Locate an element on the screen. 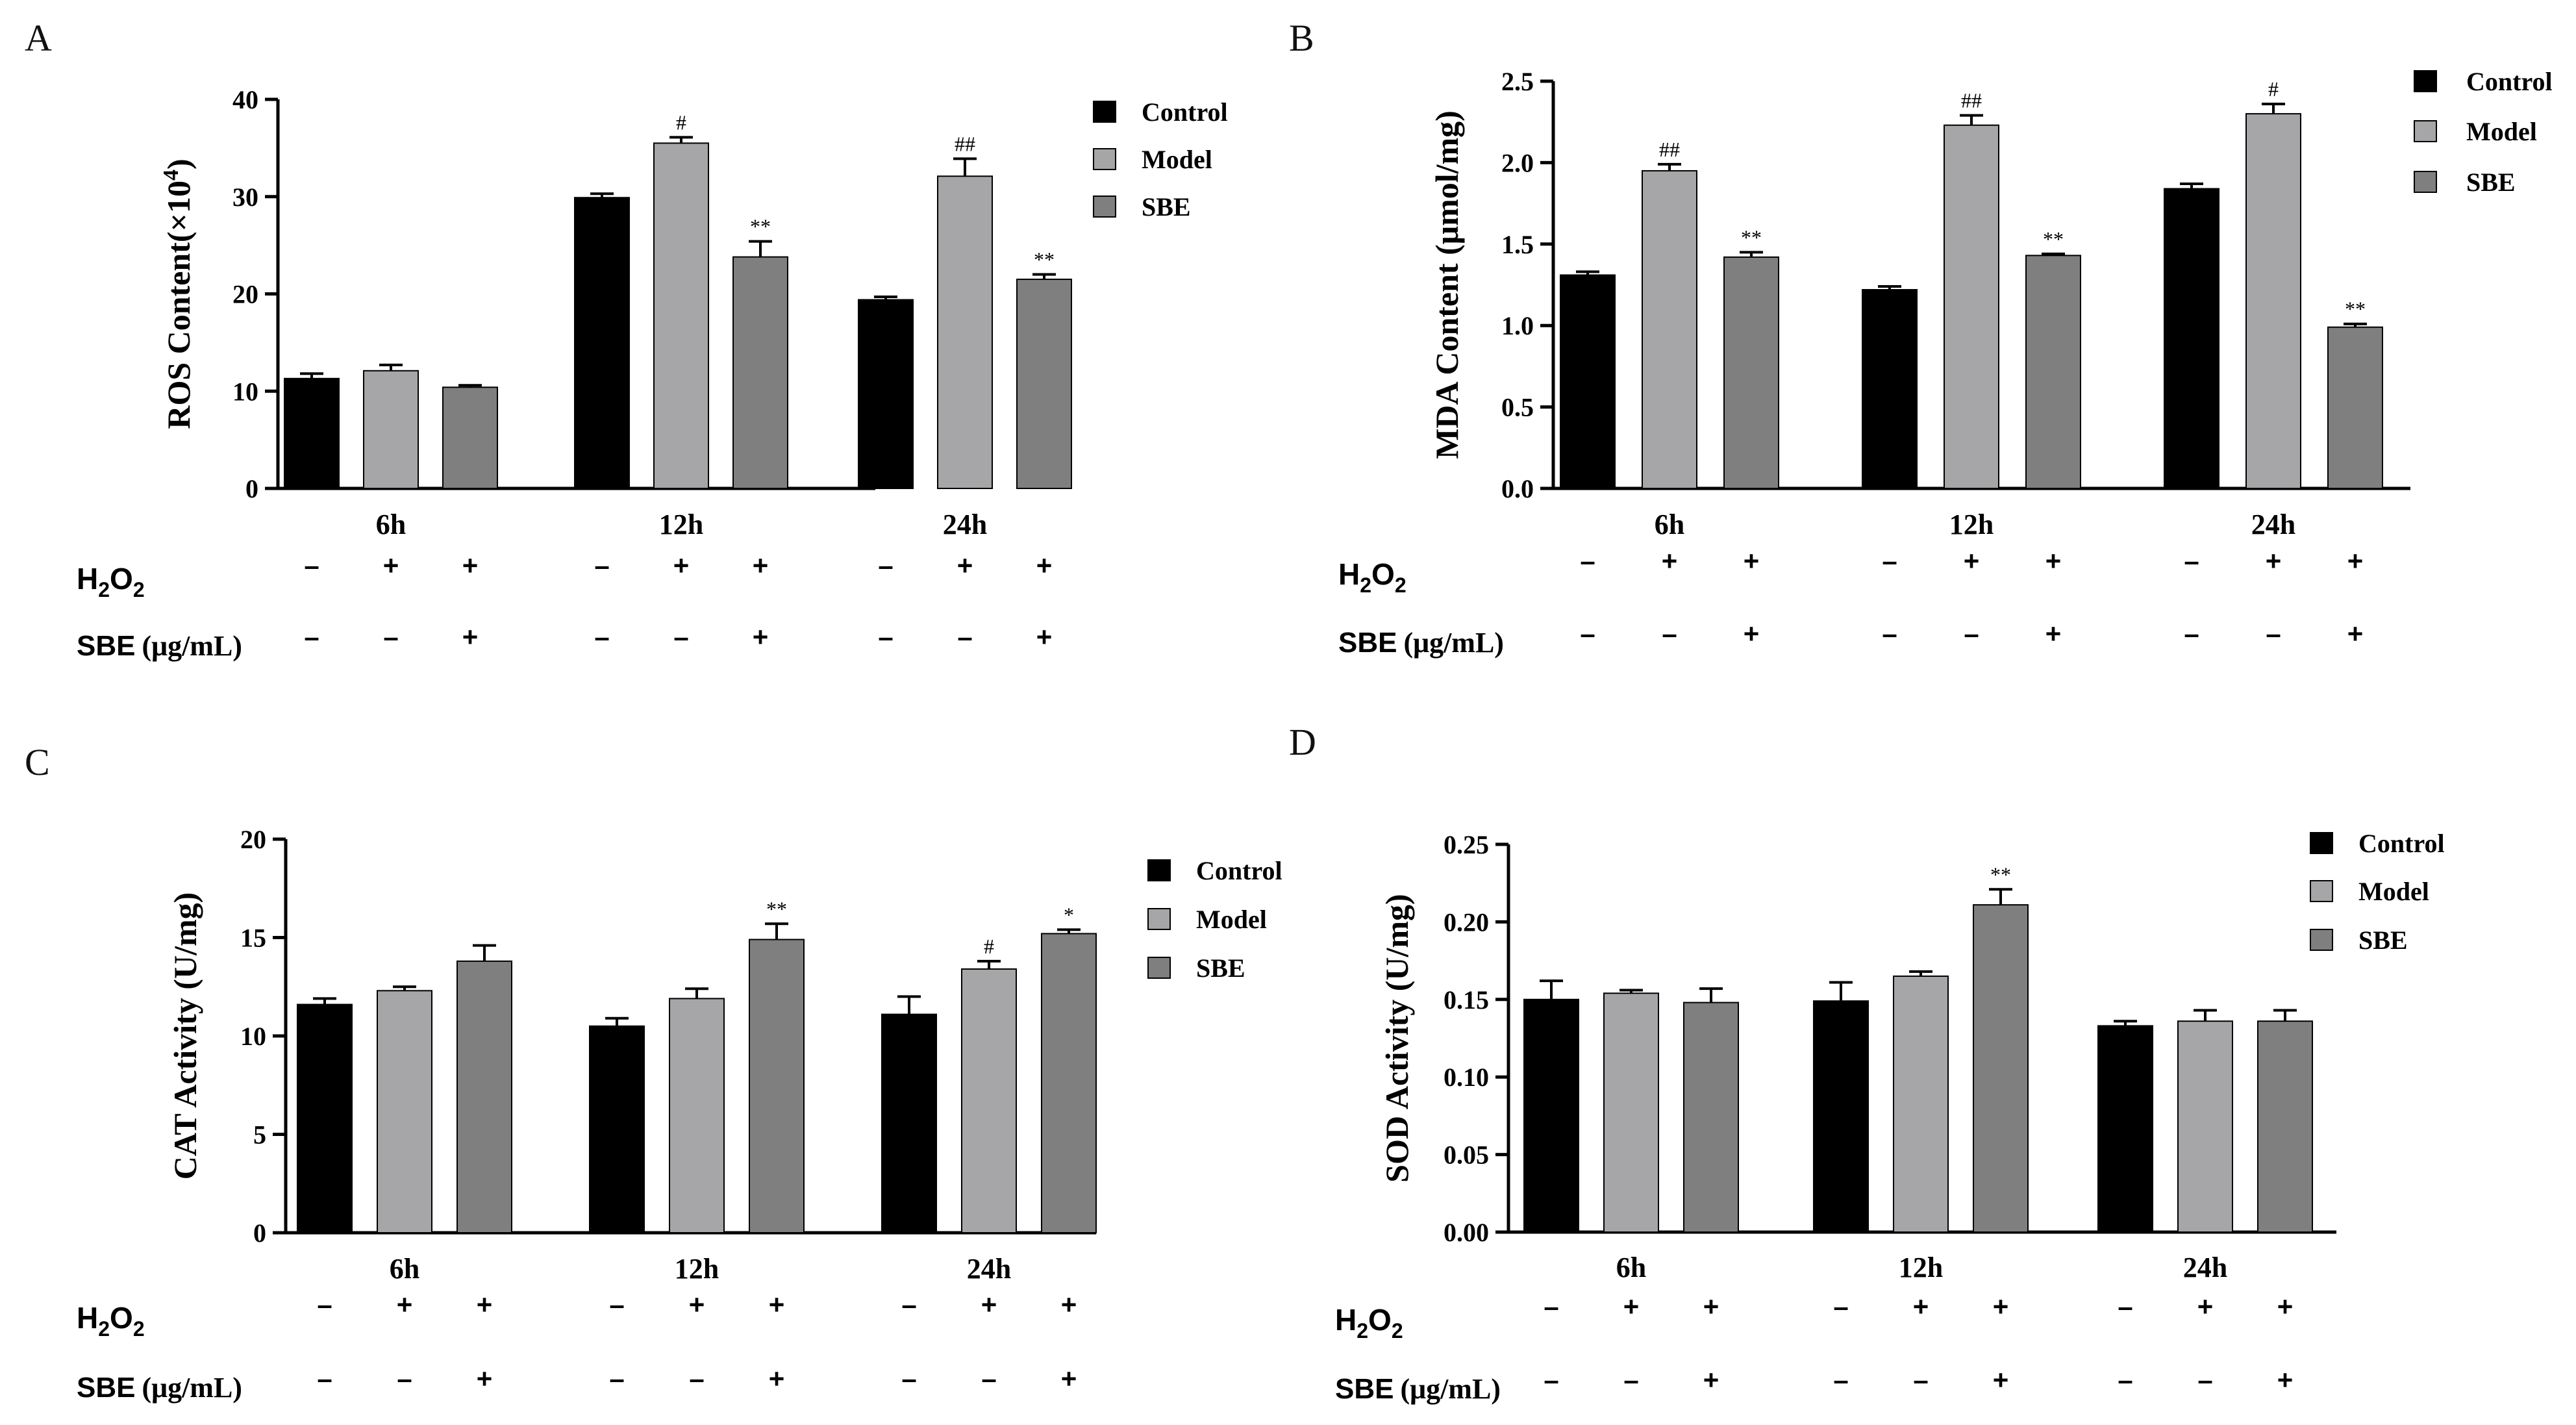 This screenshot has height=1425, width=2576. legend-swatch-sbe is located at coordinates (1159, 968).